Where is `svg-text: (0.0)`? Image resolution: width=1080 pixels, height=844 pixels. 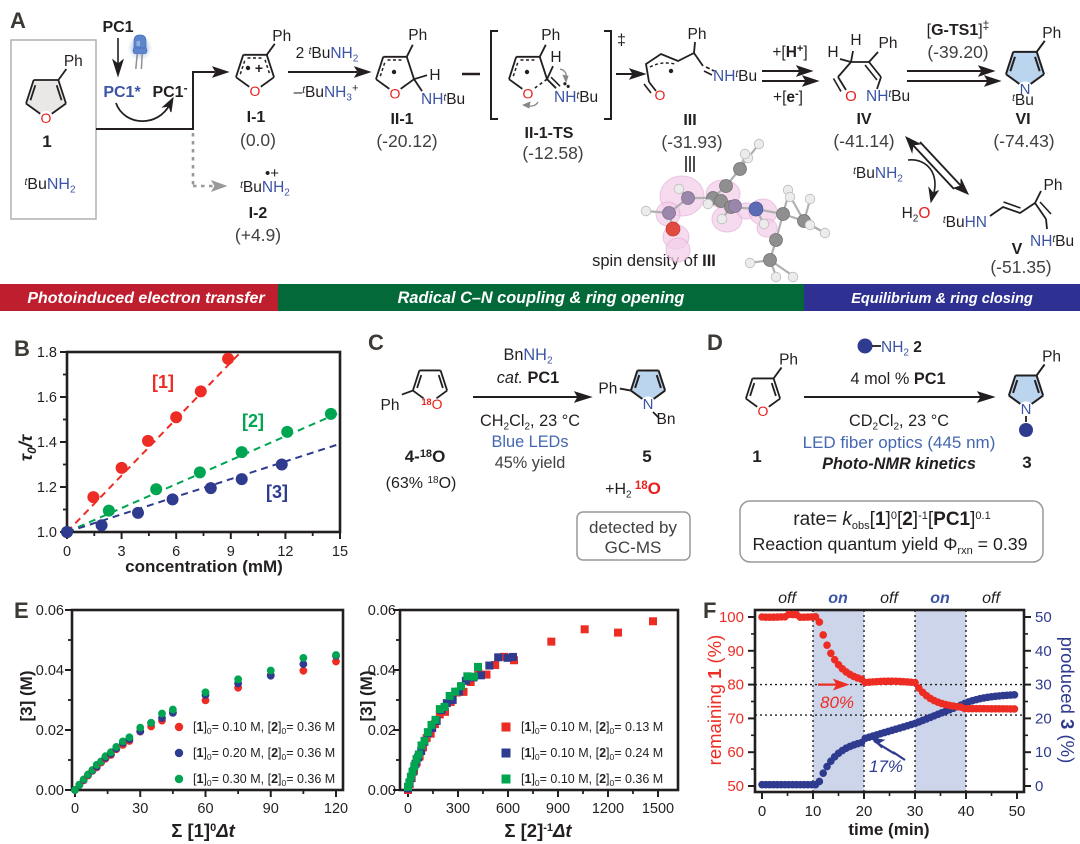 svg-text: (0.0) is located at coordinates (258, 140).